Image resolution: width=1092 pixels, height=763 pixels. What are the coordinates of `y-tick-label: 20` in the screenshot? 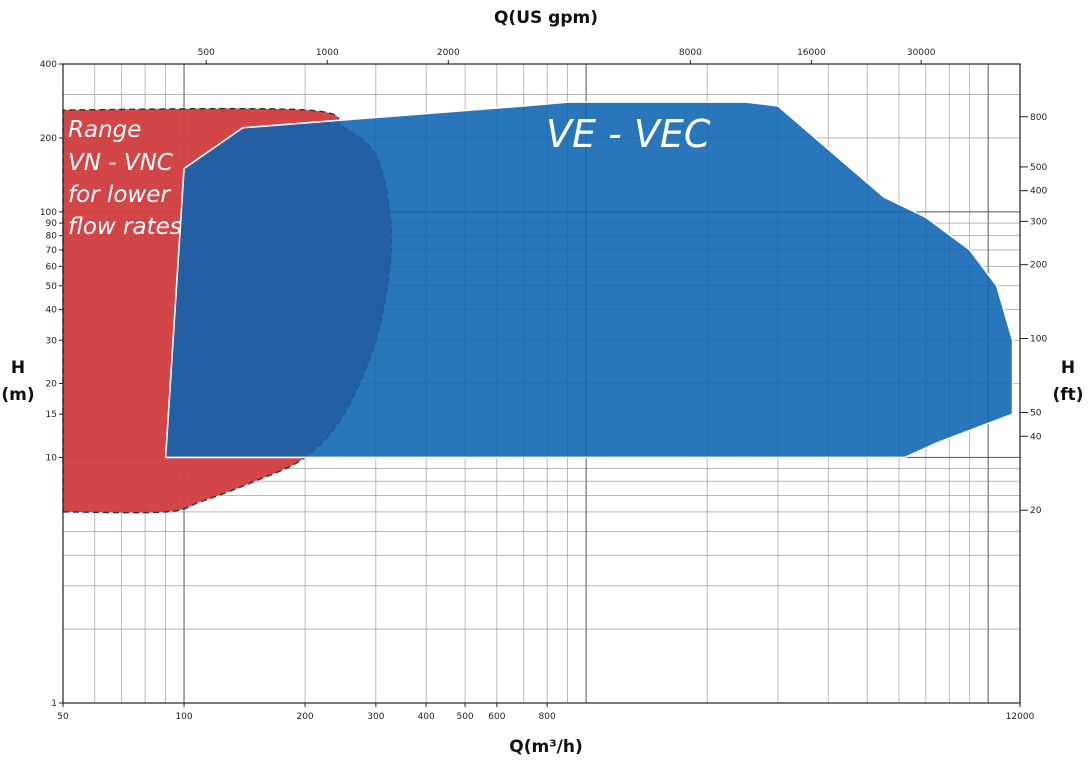 It's located at (52, 385).